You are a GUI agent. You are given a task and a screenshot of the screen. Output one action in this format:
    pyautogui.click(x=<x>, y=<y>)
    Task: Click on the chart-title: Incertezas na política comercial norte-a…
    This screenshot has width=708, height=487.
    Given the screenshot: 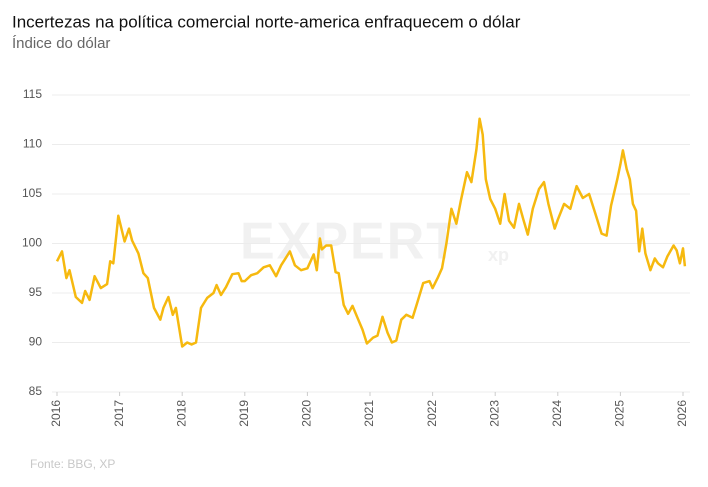 What is the action you would take?
    pyautogui.click(x=266, y=21)
    